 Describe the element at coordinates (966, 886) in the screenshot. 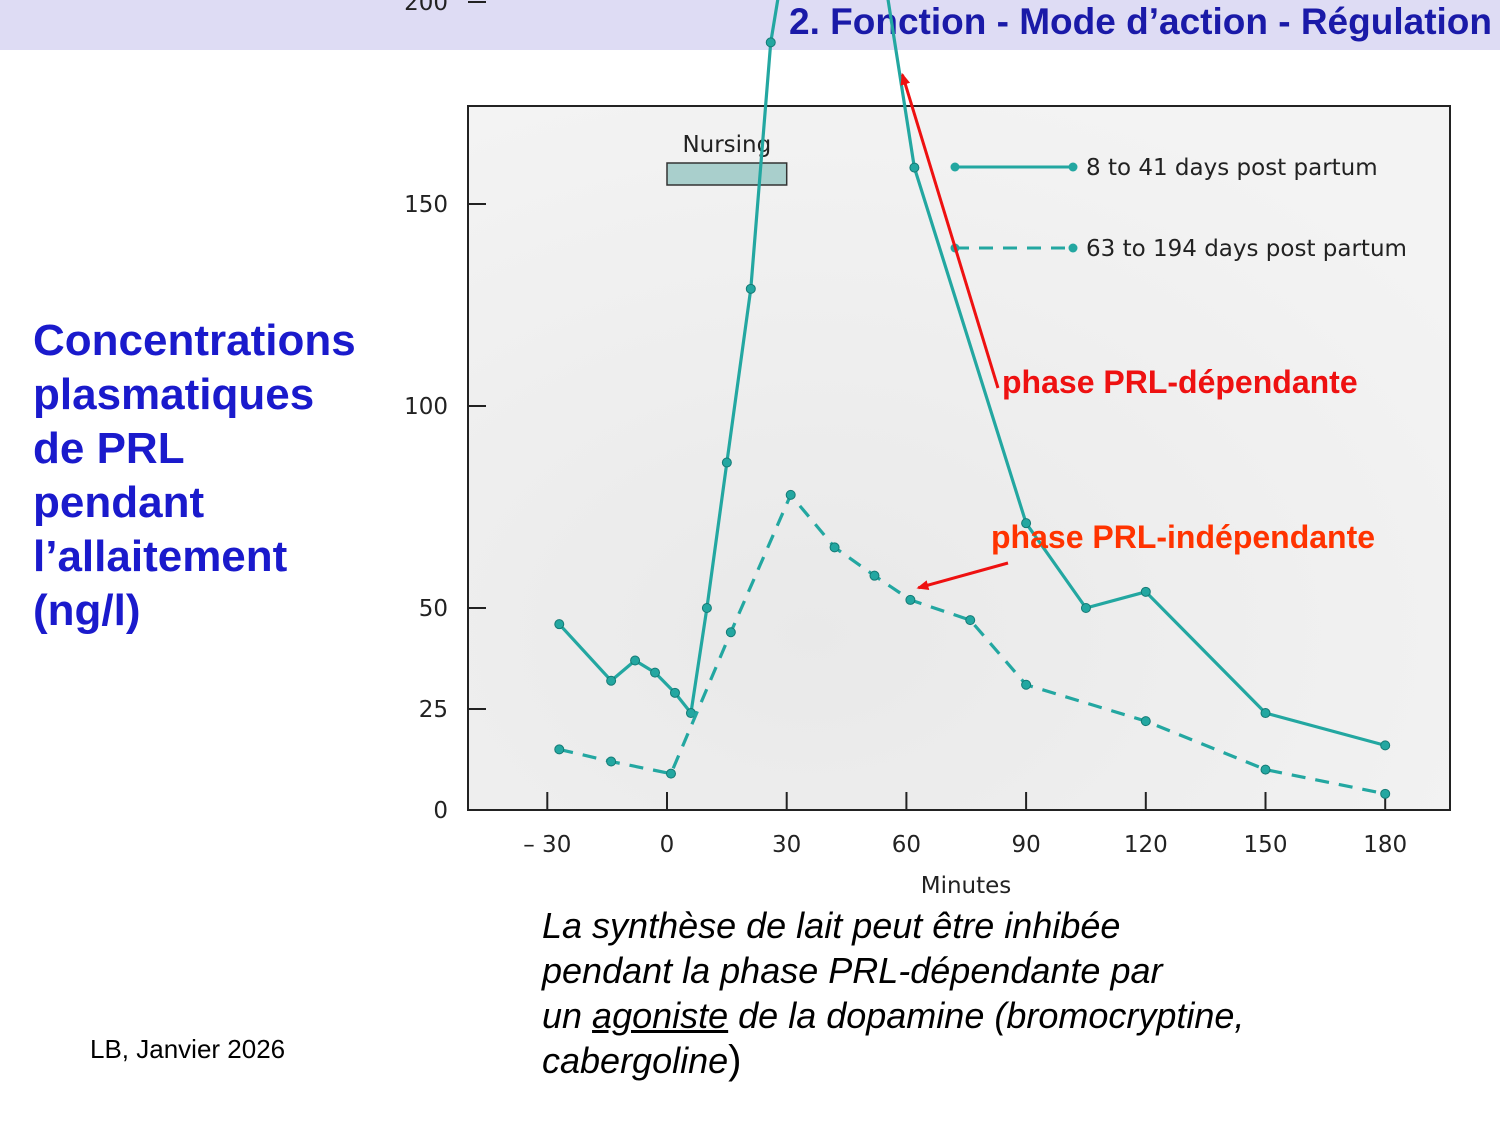

I see `x-axis-label: Minutes` at that location.